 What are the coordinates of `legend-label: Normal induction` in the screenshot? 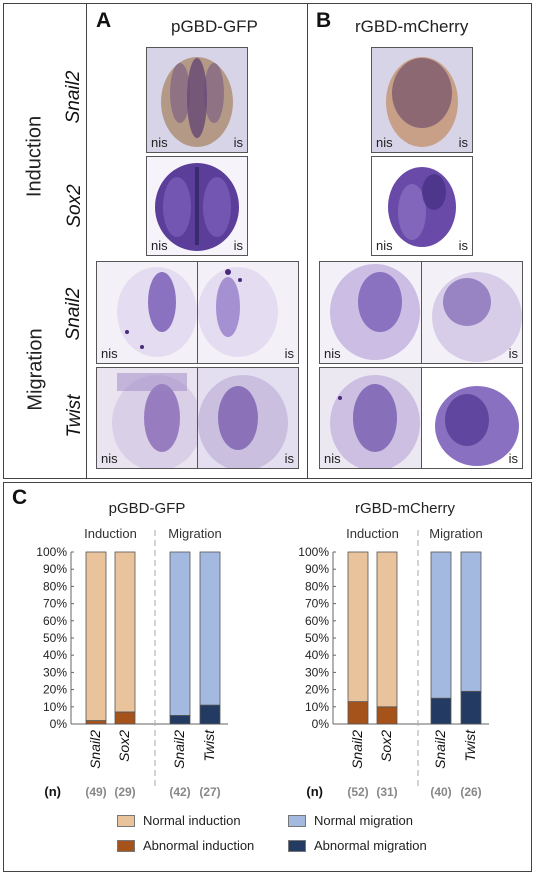 It's located at (192, 820).